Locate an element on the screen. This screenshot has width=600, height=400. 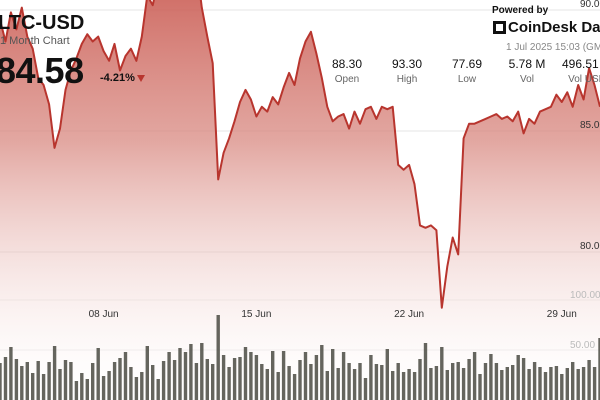
price-tick-label: 85.00 is located at coordinates (590, 125).